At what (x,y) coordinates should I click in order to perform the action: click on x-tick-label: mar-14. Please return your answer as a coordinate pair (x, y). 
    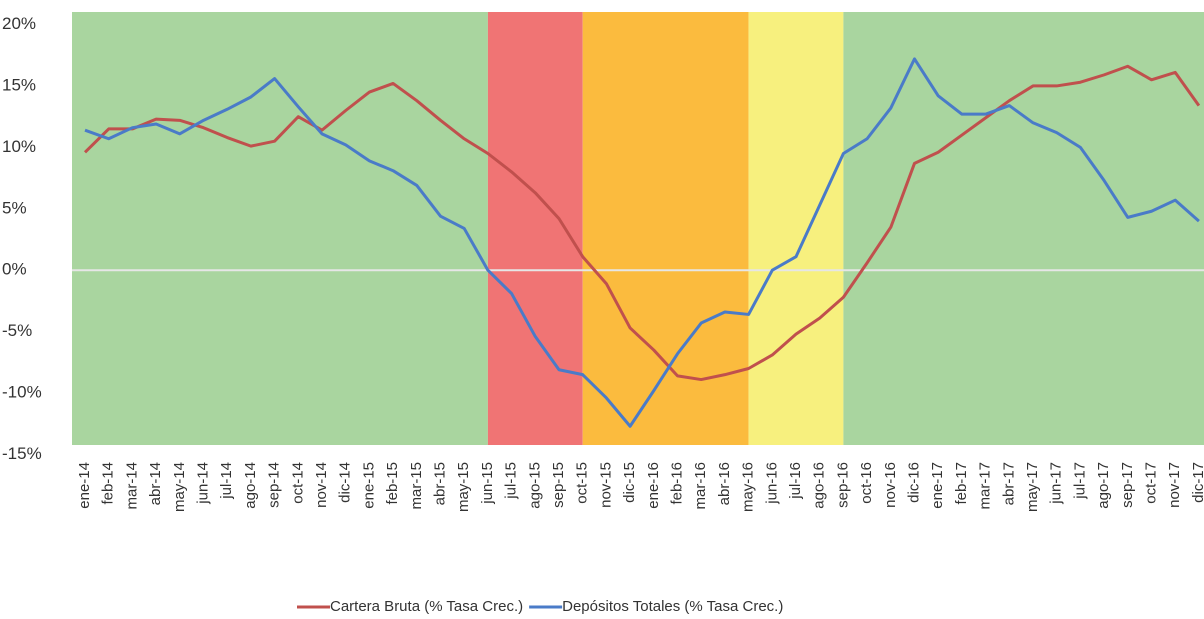
    Looking at the image, I should click on (131, 486).